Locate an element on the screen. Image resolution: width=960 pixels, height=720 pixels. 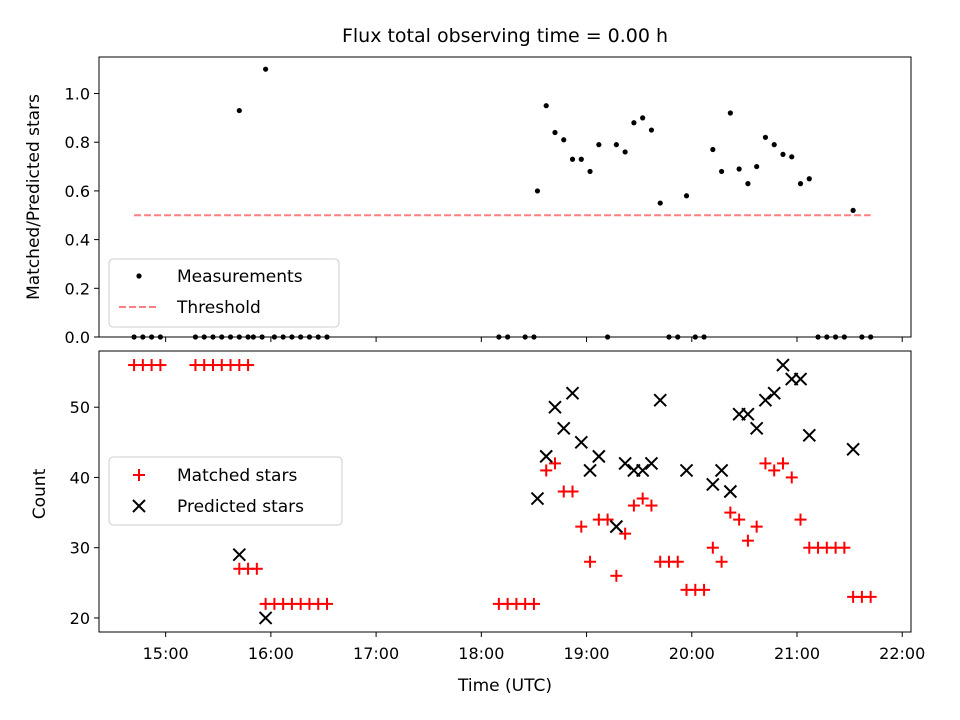
top-y-tick-label-1: 0.2 is located at coordinates (77, 288).